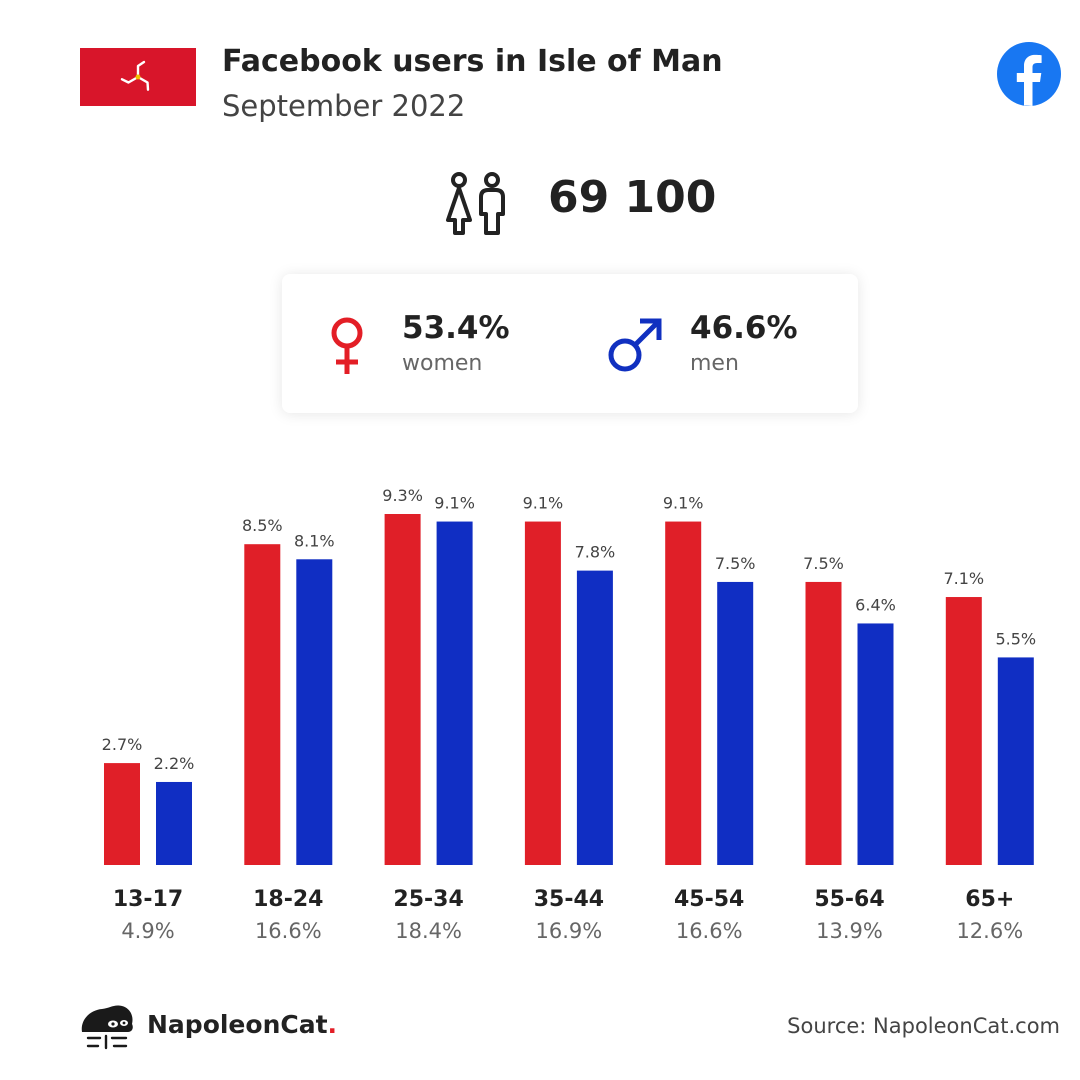 The width and height of the screenshot is (1080, 1080). Describe the element at coordinates (849, 899) in the screenshot. I see `age-category-label: 55-64` at that location.